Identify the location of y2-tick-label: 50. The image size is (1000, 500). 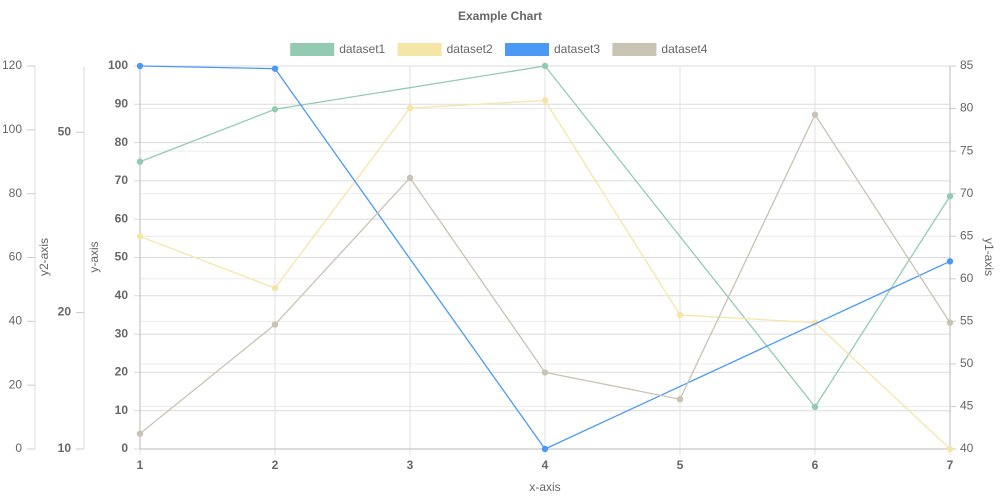
(65, 131).